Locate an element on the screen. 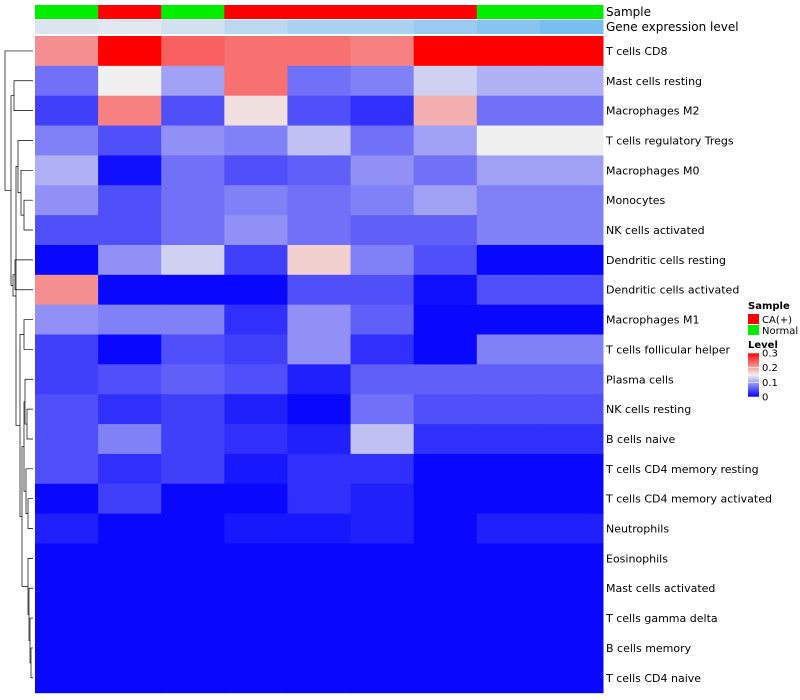 Image resolution: width=800 pixels, height=700 pixels. row-label: Dendritic cells resting is located at coordinates (666, 260).